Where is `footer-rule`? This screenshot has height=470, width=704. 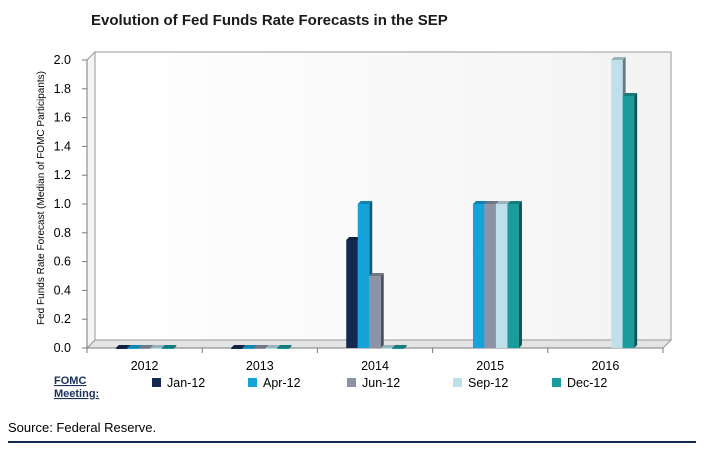
footer-rule is located at coordinates (352, 442).